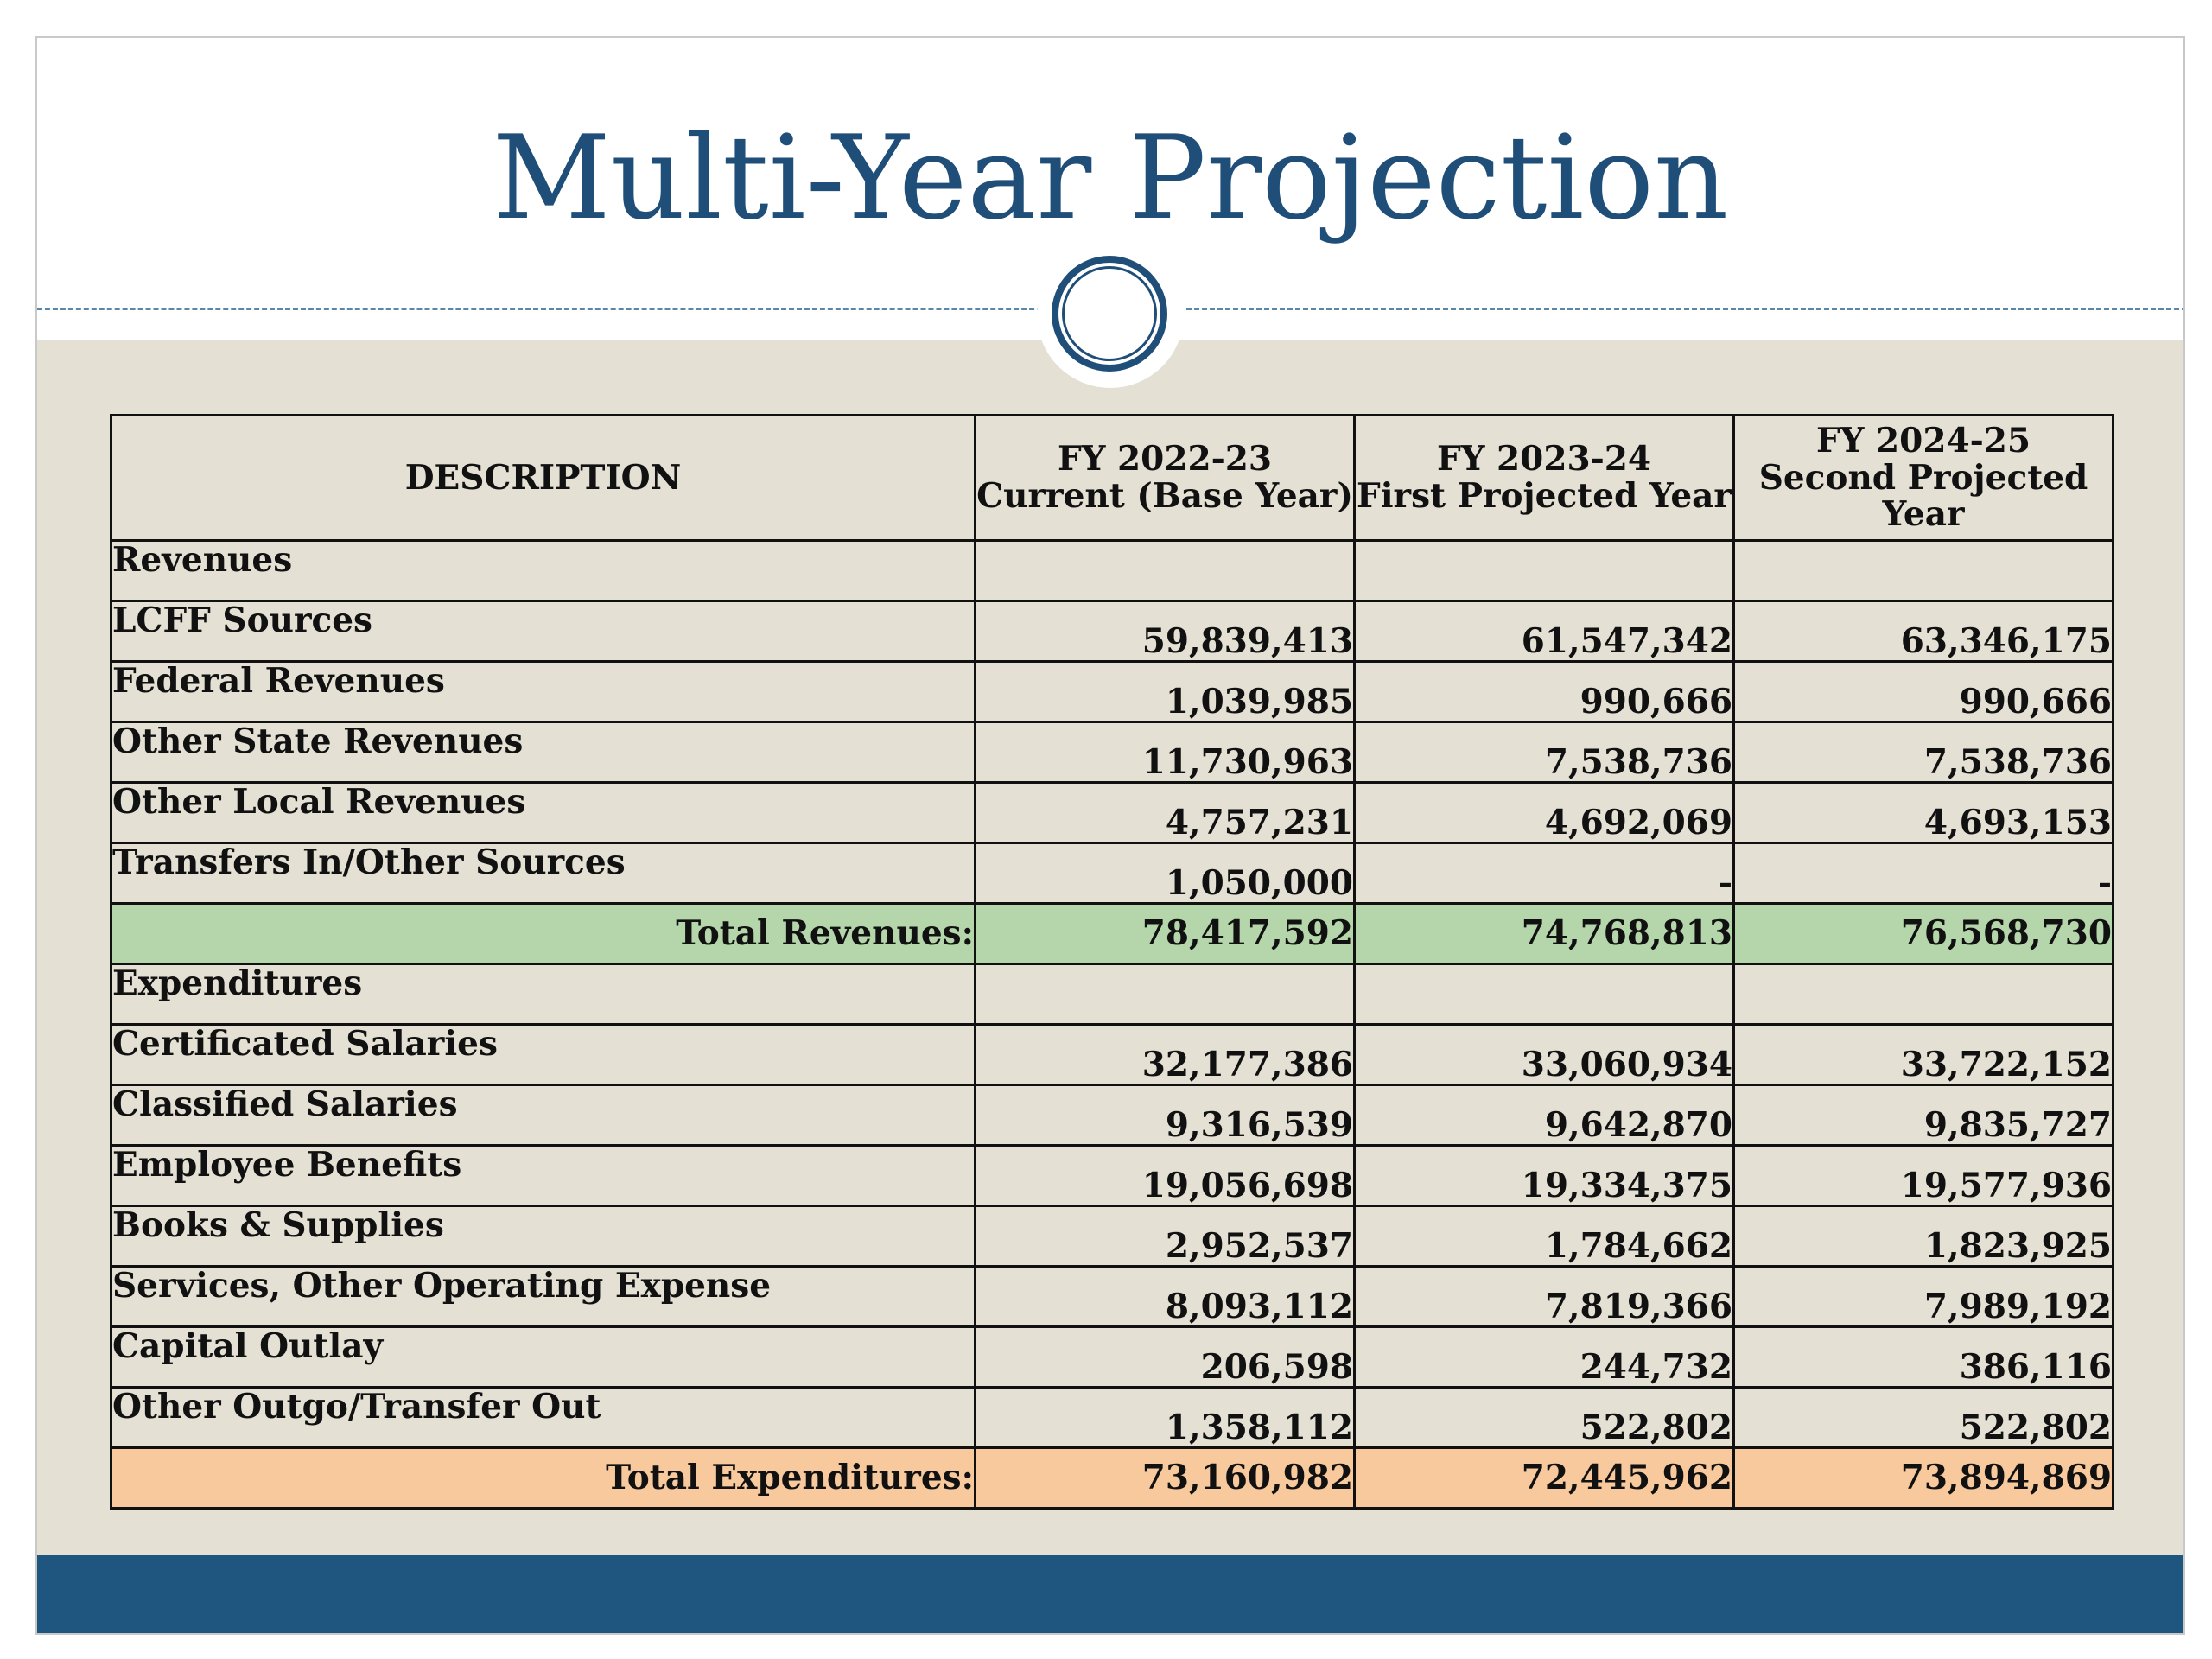 This screenshot has height=1659, width=2212. What do you see at coordinates (543, 1357) in the screenshot?
I see `row-description: Capital Outlay` at bounding box center [543, 1357].